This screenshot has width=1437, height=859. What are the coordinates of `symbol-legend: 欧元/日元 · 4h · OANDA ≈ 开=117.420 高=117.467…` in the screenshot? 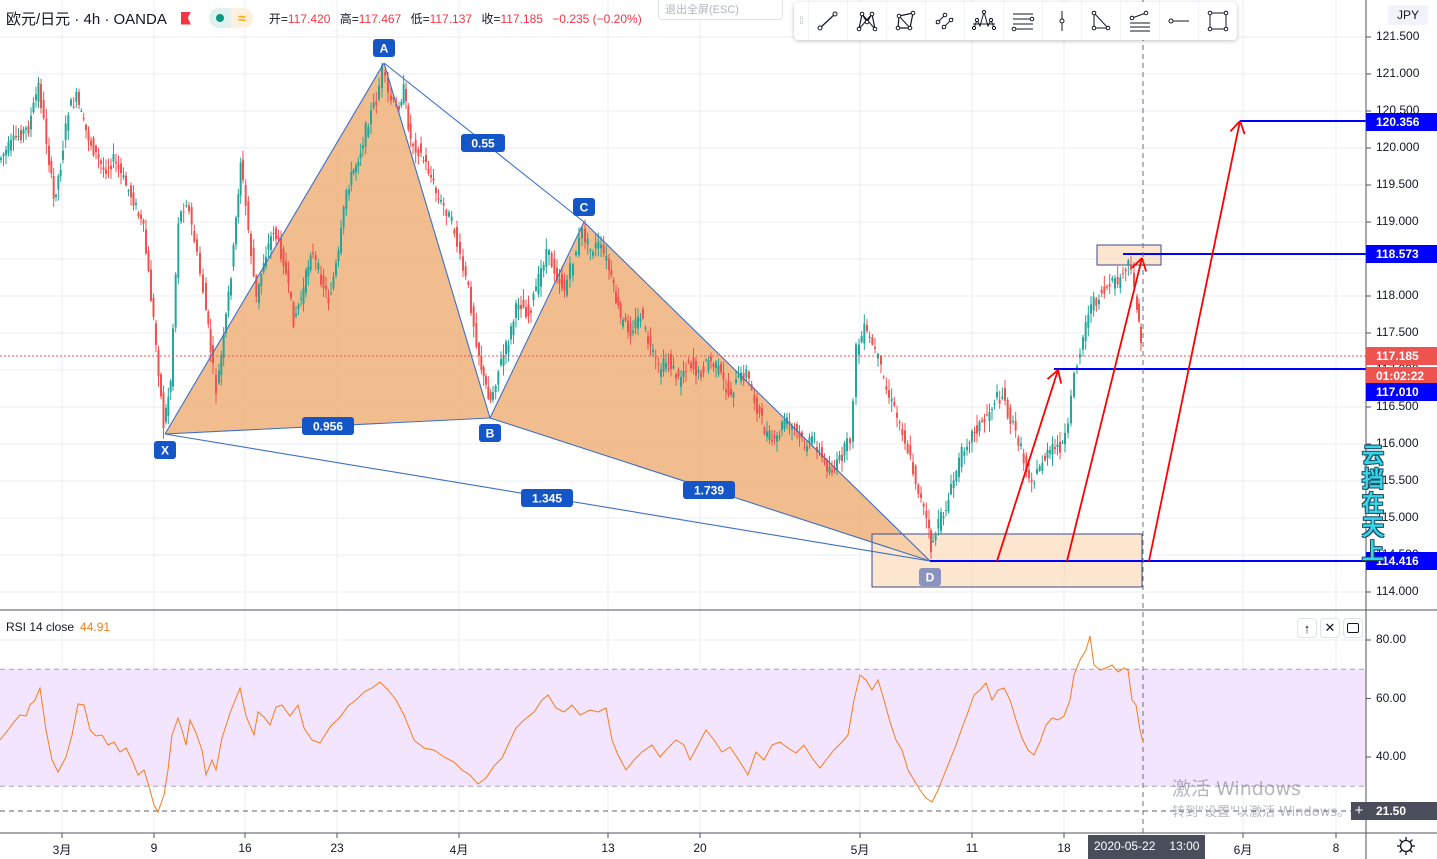 It's located at (324, 18).